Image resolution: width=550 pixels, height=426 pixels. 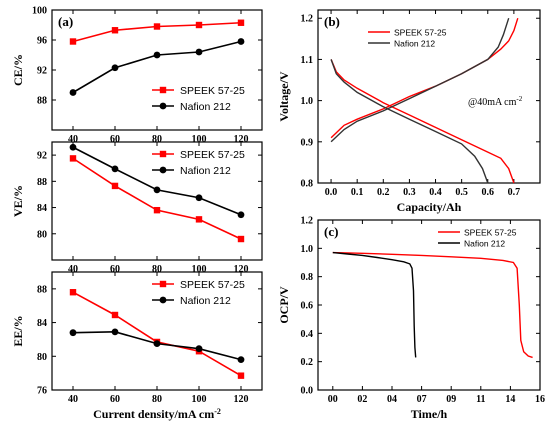 I want to click on x-tick-label: 09, so click(x=451, y=399).